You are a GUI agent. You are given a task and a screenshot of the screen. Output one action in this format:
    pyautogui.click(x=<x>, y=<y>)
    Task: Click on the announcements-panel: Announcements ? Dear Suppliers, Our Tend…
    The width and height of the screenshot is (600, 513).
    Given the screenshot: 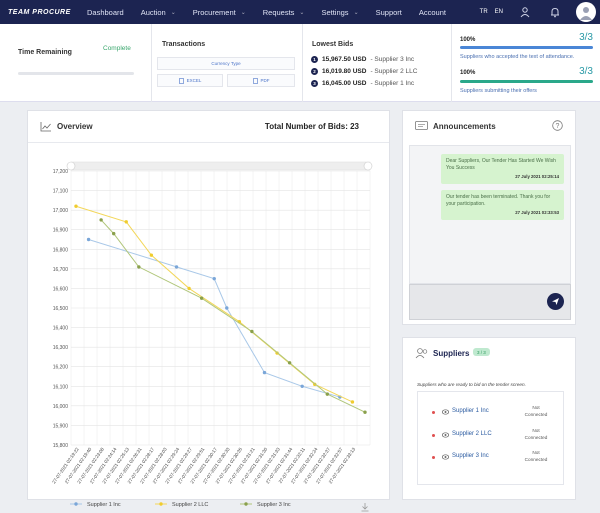 What is the action you would take?
    pyautogui.click(x=489, y=217)
    